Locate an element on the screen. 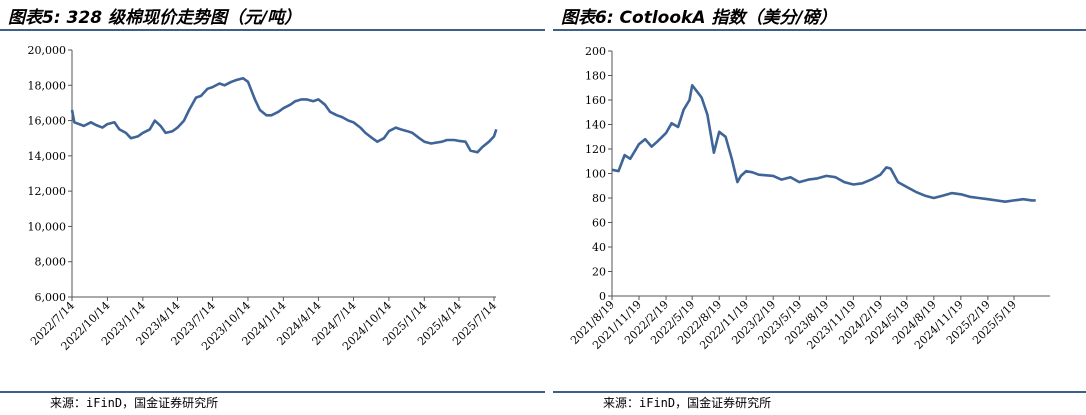  y-tick-label: 140 is located at coordinates (595, 125).